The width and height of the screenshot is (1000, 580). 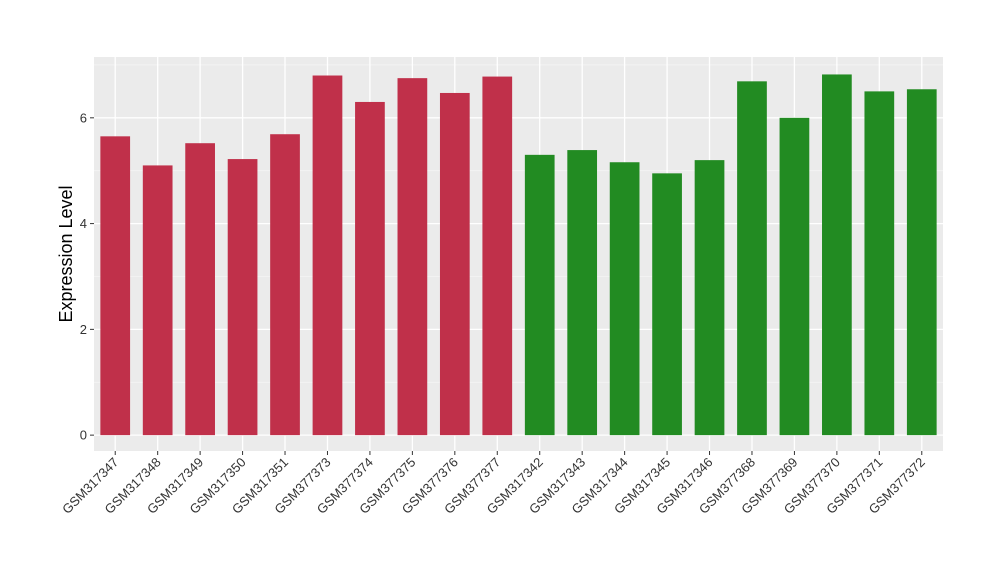 I want to click on y-tick-label: 0, so click(x=83, y=435).